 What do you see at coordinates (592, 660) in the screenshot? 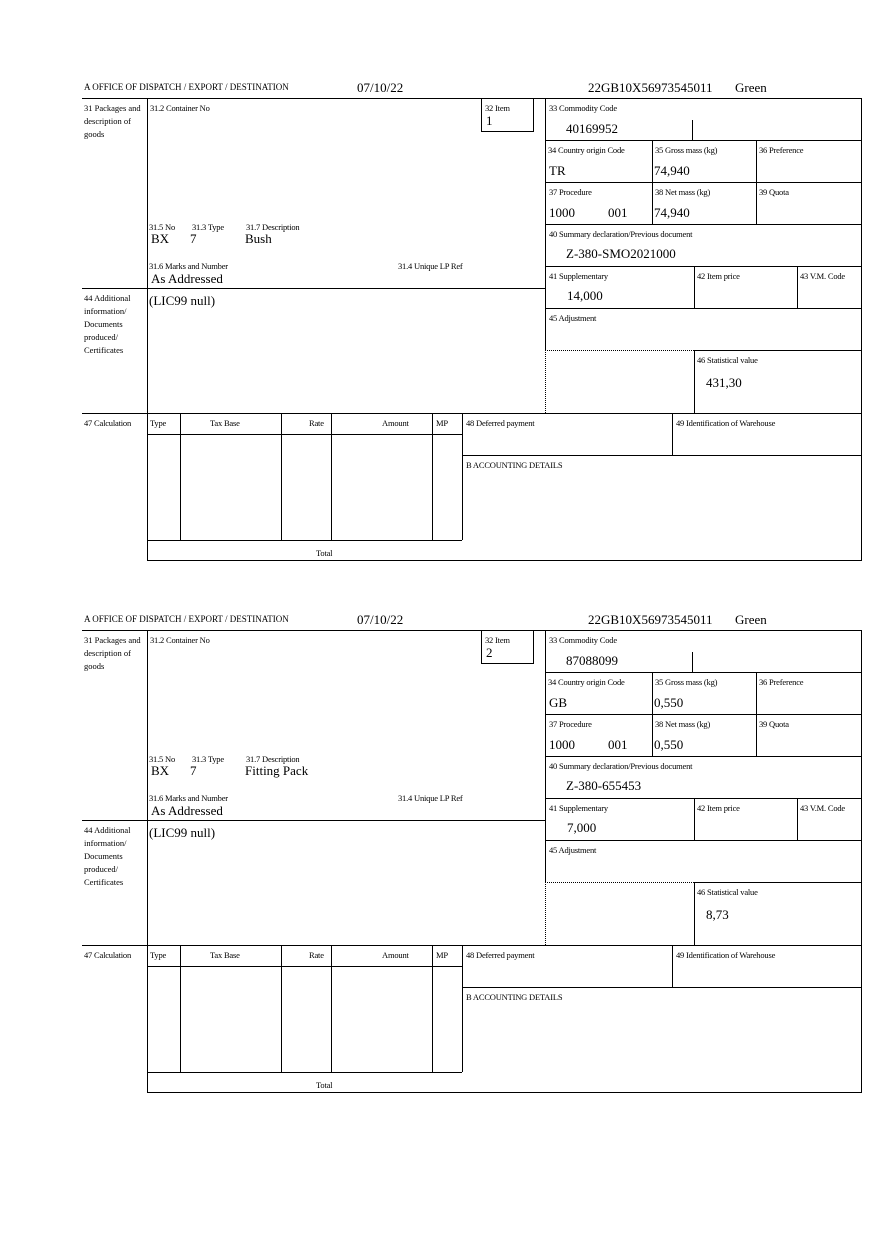
I see `commodity-code-value: 87088099` at bounding box center [592, 660].